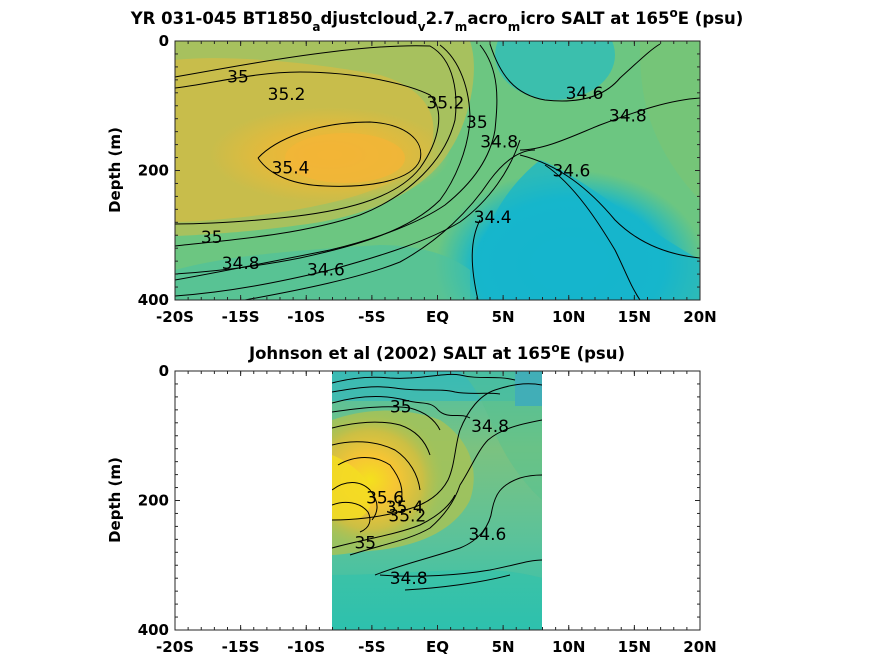 This screenshot has width=875, height=656. I want to click on contour-label: 35.6, so click(385, 498).